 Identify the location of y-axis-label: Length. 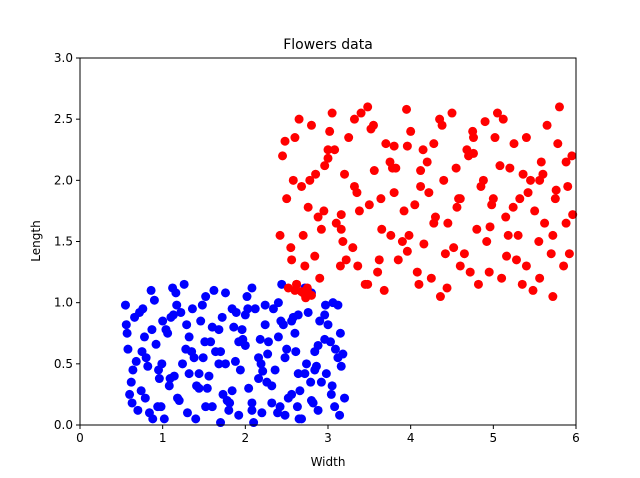
(36, 240).